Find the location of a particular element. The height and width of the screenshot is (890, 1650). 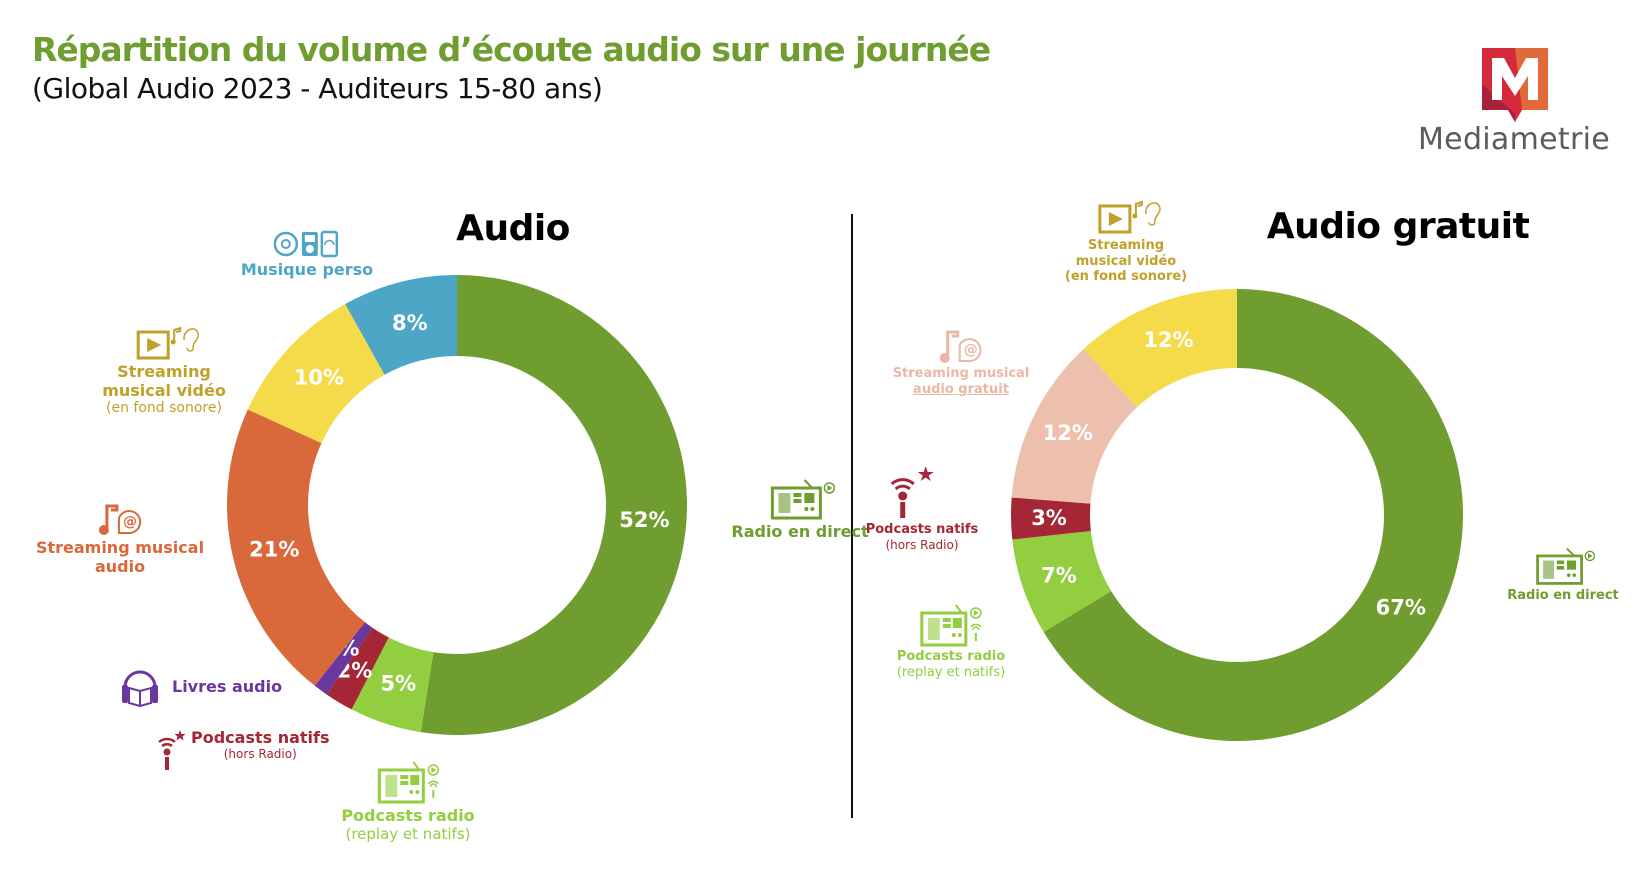

slice-value-label: 21% is located at coordinates (274, 549).